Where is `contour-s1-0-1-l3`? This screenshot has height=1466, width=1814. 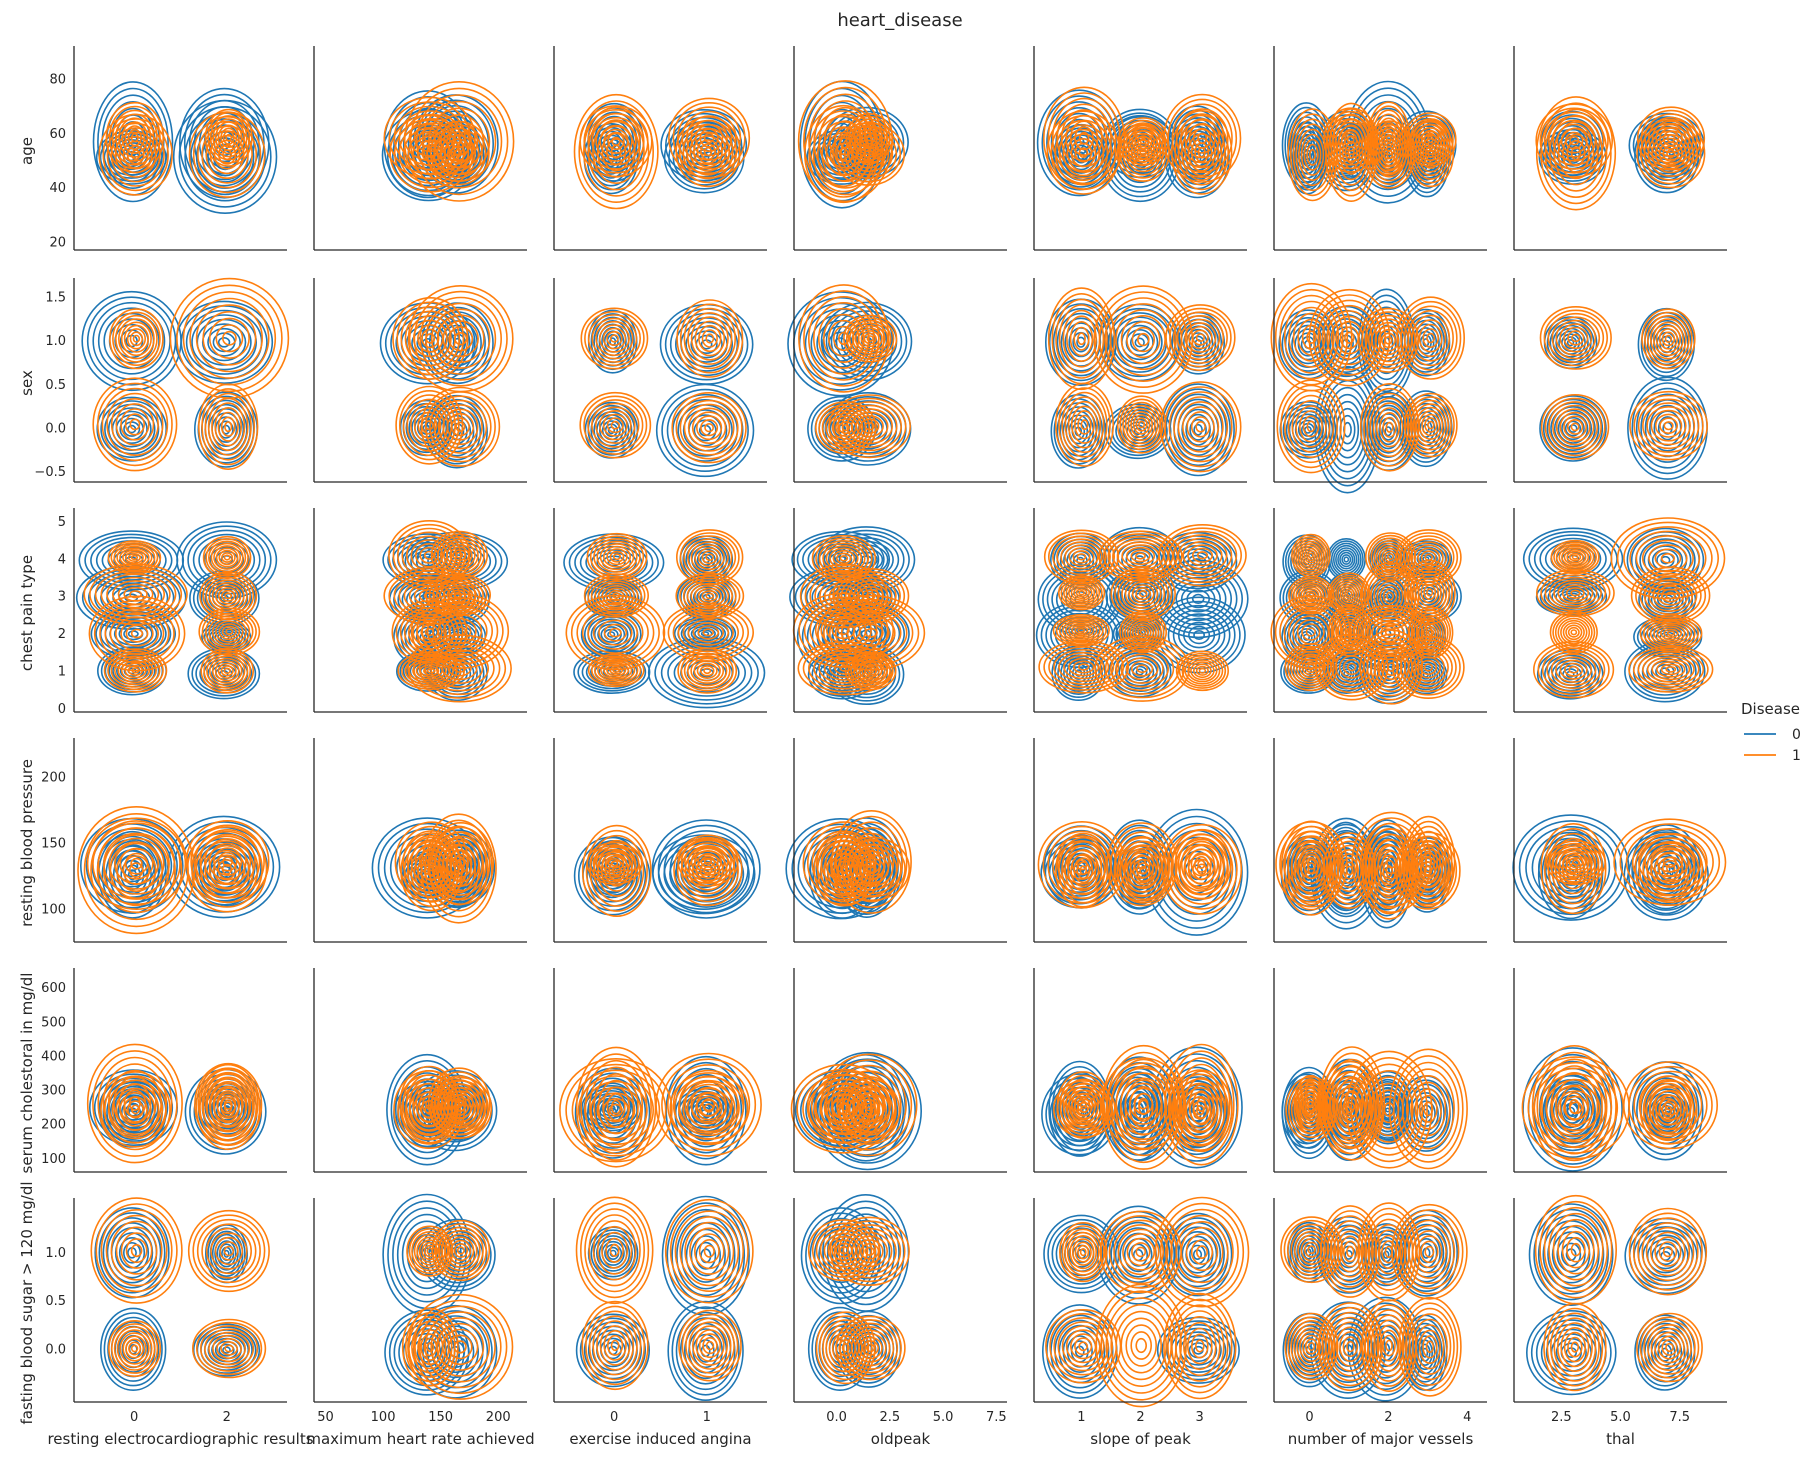
contour-s1-0-1-l3 is located at coordinates (1311, 337).